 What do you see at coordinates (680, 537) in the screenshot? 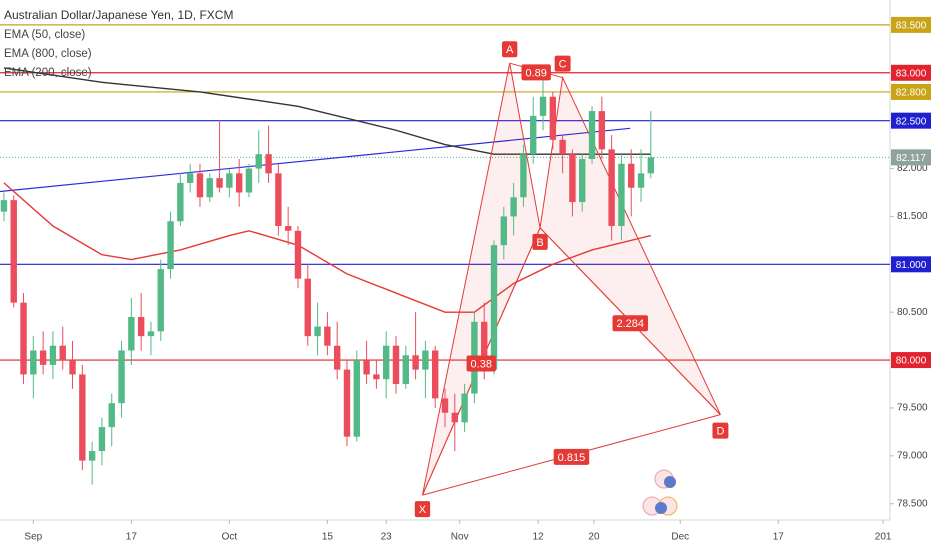
I see `x-tick-label: Dec` at bounding box center [680, 537].